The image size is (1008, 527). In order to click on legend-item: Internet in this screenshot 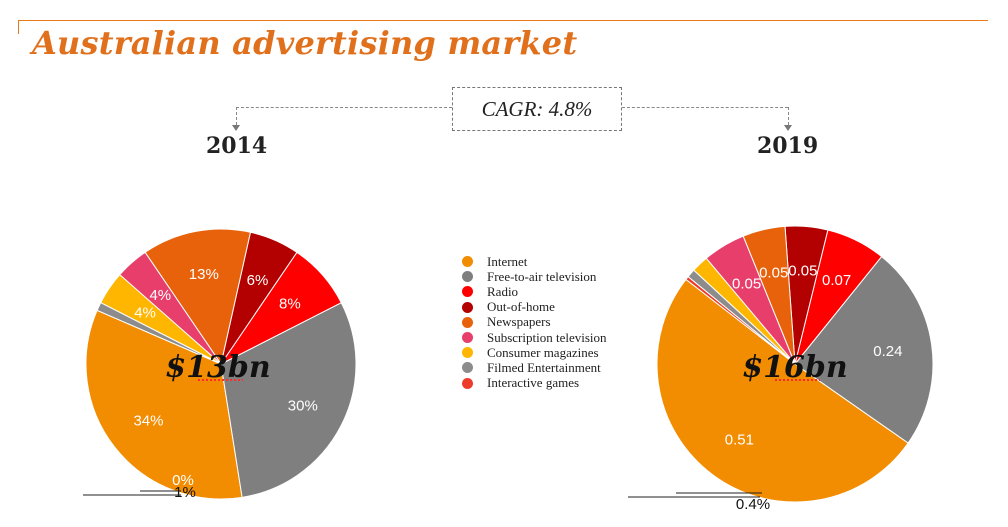, I will do `click(534, 261)`.